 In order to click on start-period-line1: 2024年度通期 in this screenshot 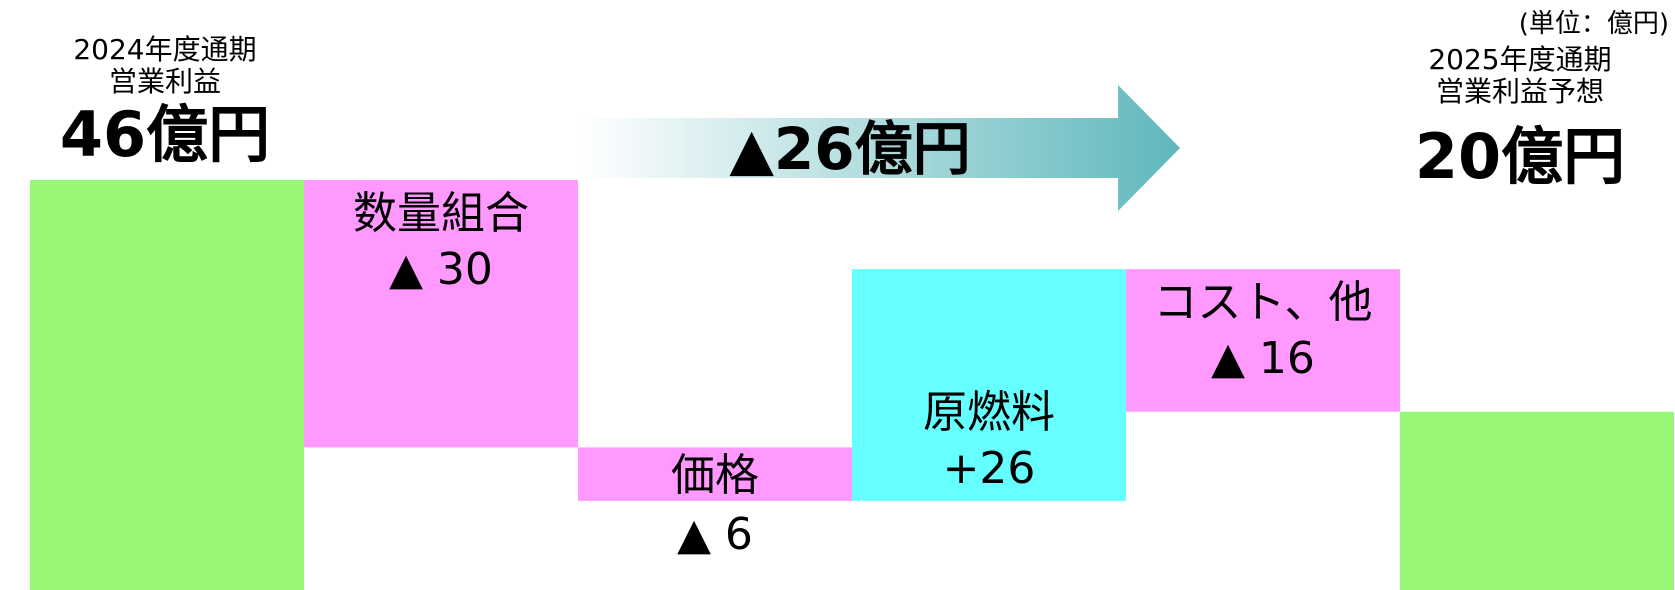, I will do `click(165, 49)`.